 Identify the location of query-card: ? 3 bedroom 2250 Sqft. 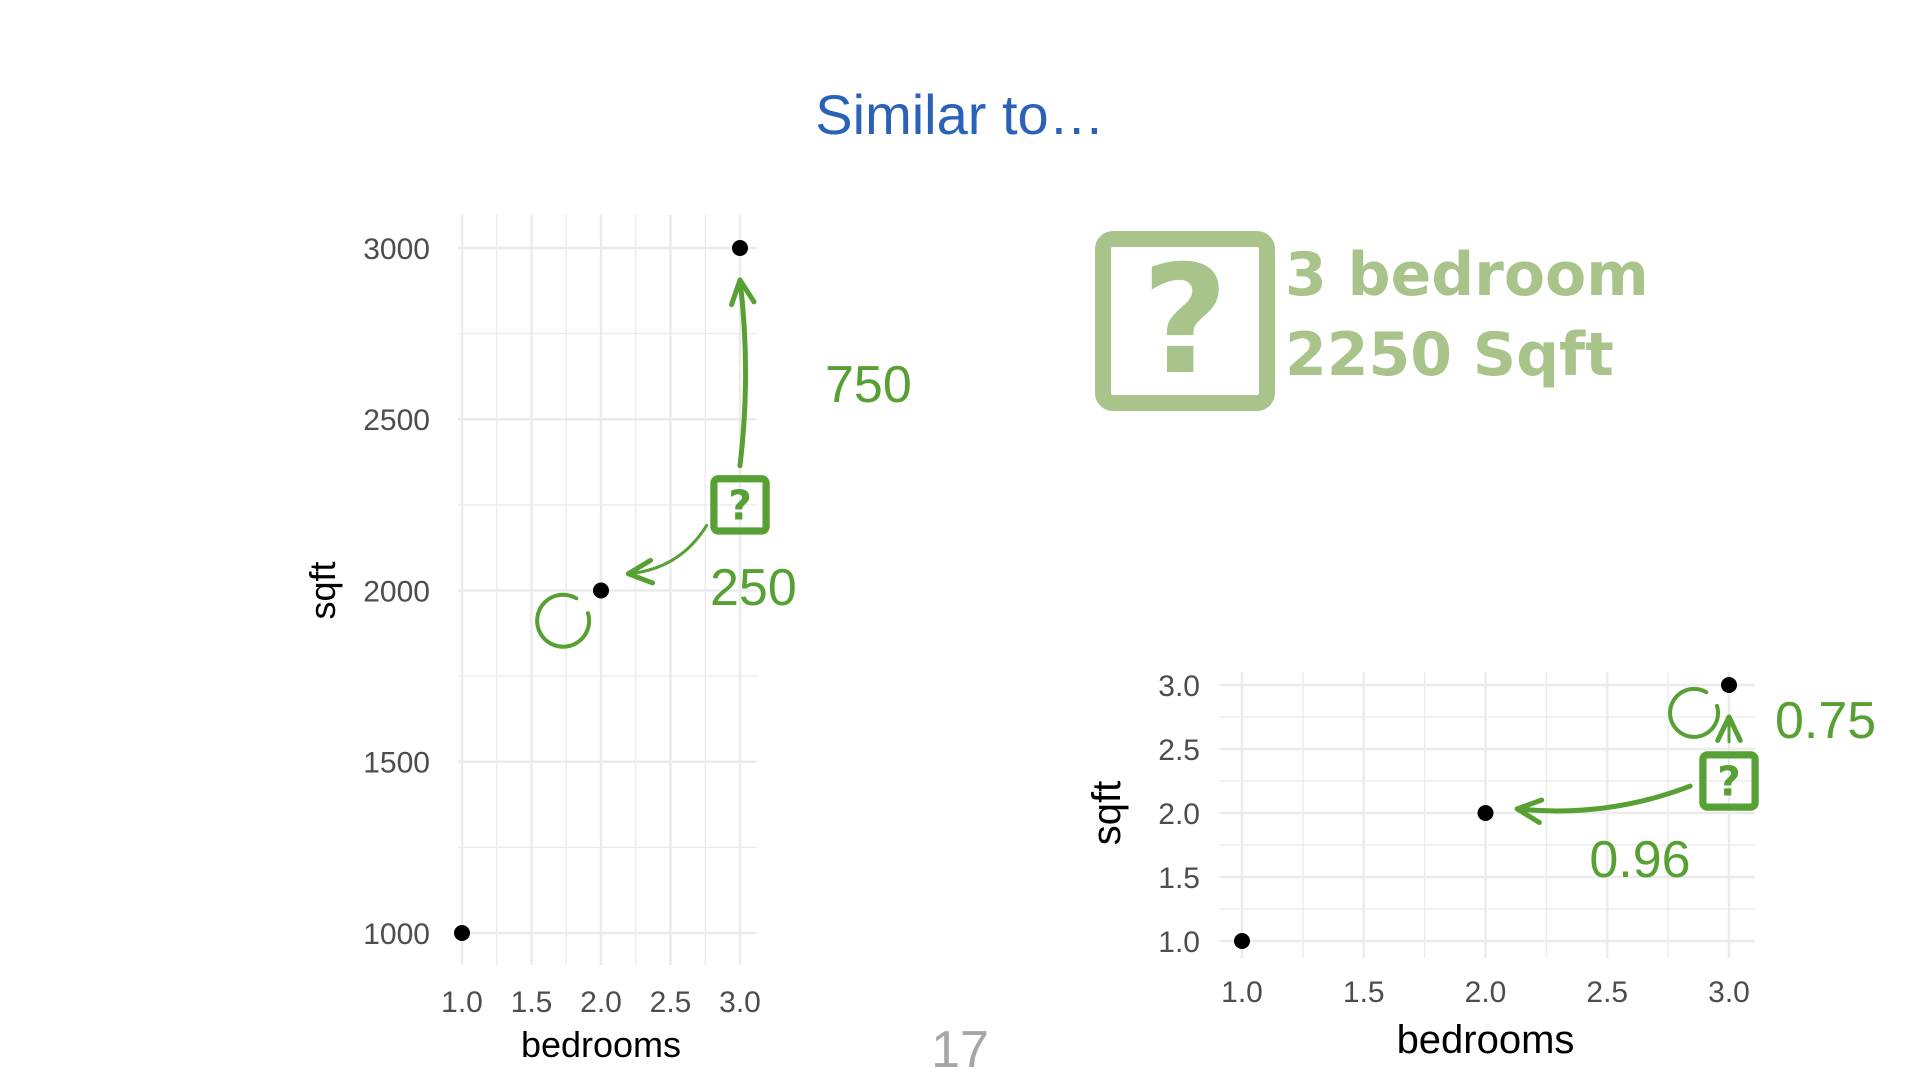
(1372, 321).